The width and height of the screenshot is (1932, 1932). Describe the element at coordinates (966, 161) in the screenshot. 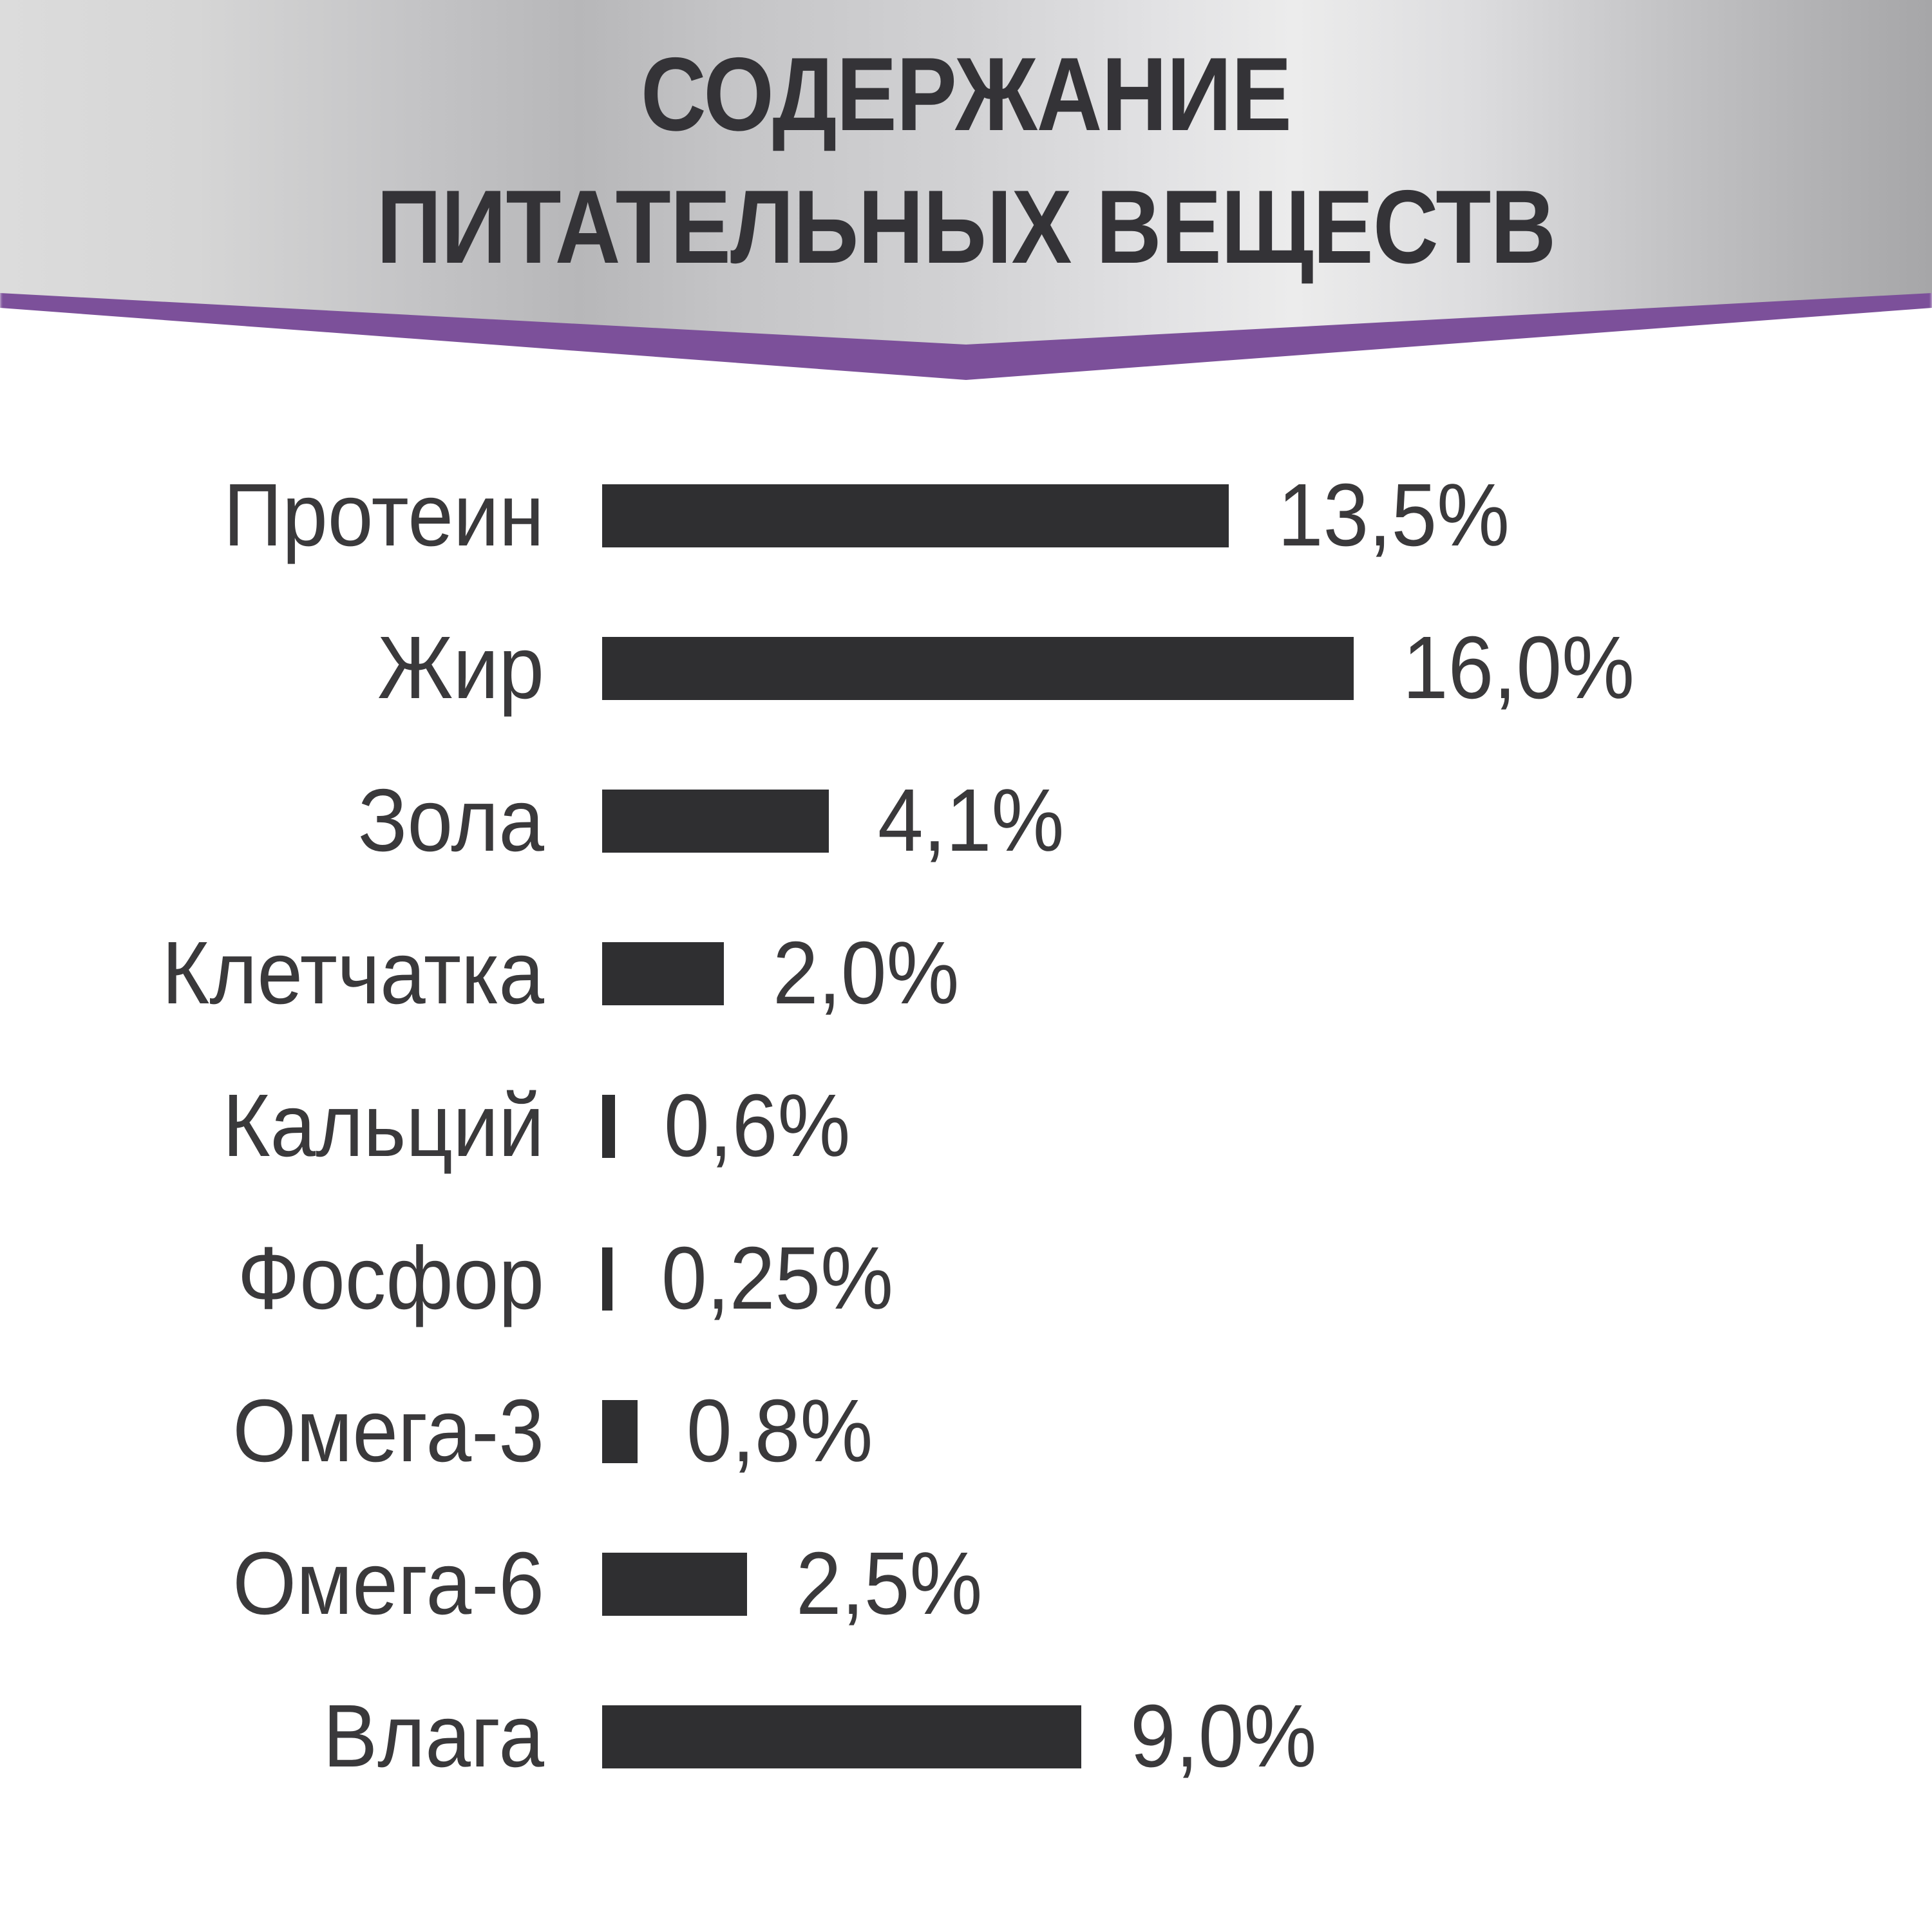

I see `page-title: СОДЕРЖАНИЕ ПИТАТЕЛЬНЫХ ВЕЩЕСТВ` at that location.